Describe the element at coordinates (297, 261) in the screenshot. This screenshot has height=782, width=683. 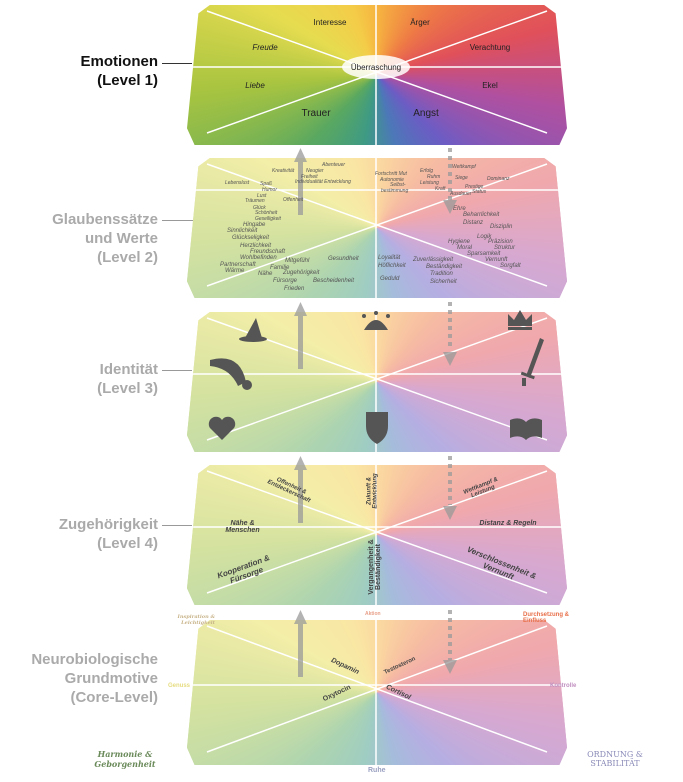
I see `value-word: Mitgefühl` at that location.